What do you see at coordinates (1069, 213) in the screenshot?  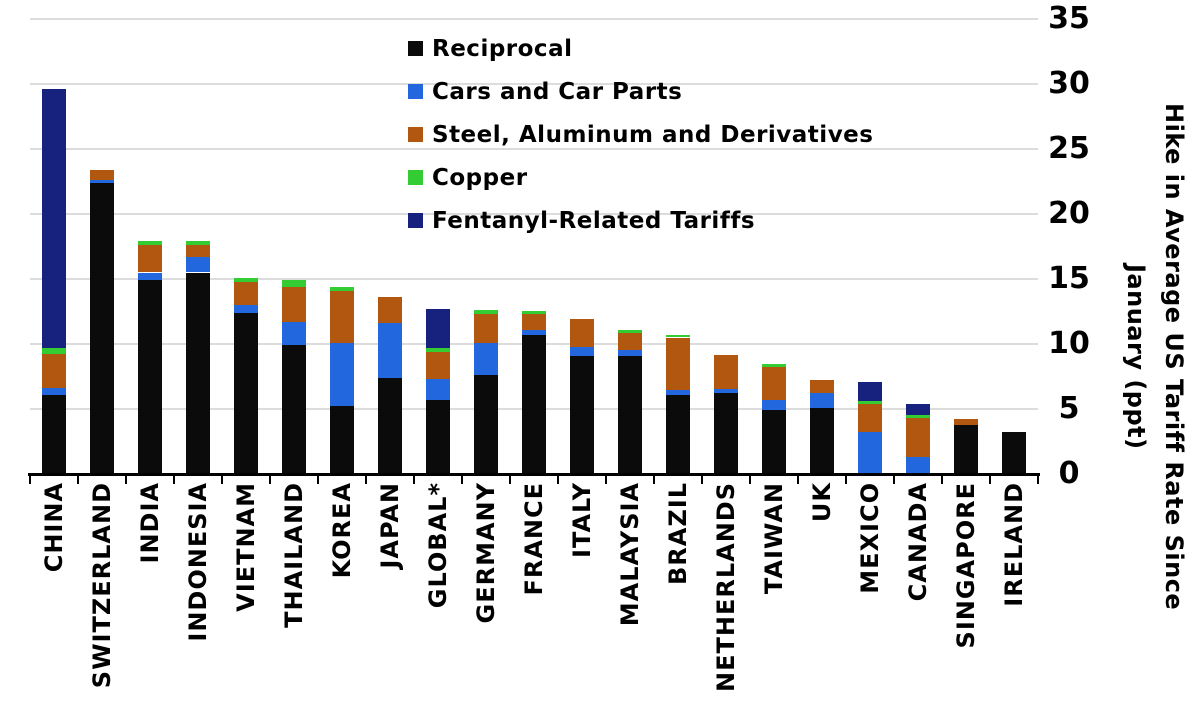 I see `y-tick-label-20: 20` at bounding box center [1069, 213].